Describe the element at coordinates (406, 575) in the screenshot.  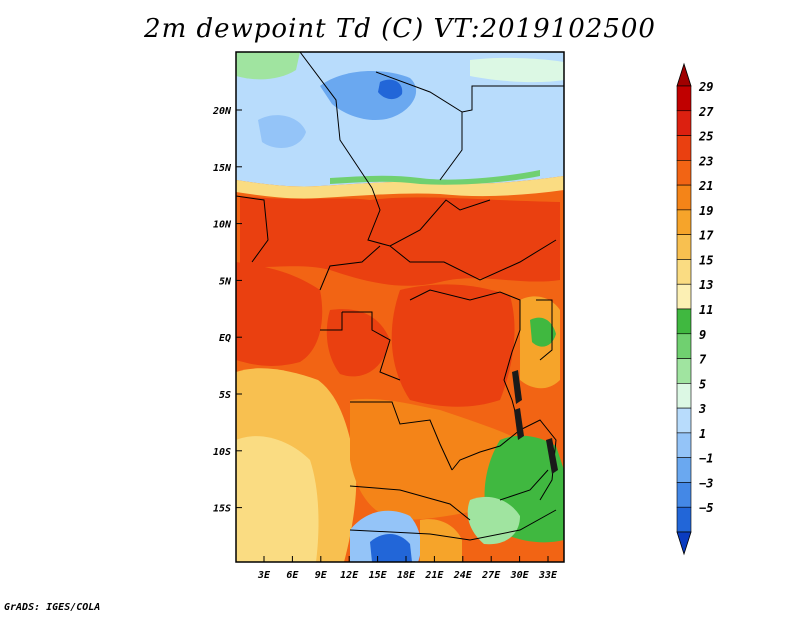
I see `lon-label: 18E` at that location.